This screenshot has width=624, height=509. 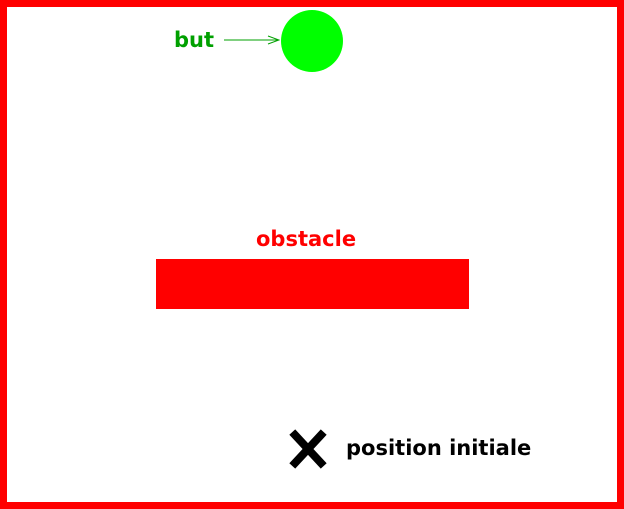 What do you see at coordinates (308, 449) in the screenshot?
I see `cross-mark-icon` at bounding box center [308, 449].